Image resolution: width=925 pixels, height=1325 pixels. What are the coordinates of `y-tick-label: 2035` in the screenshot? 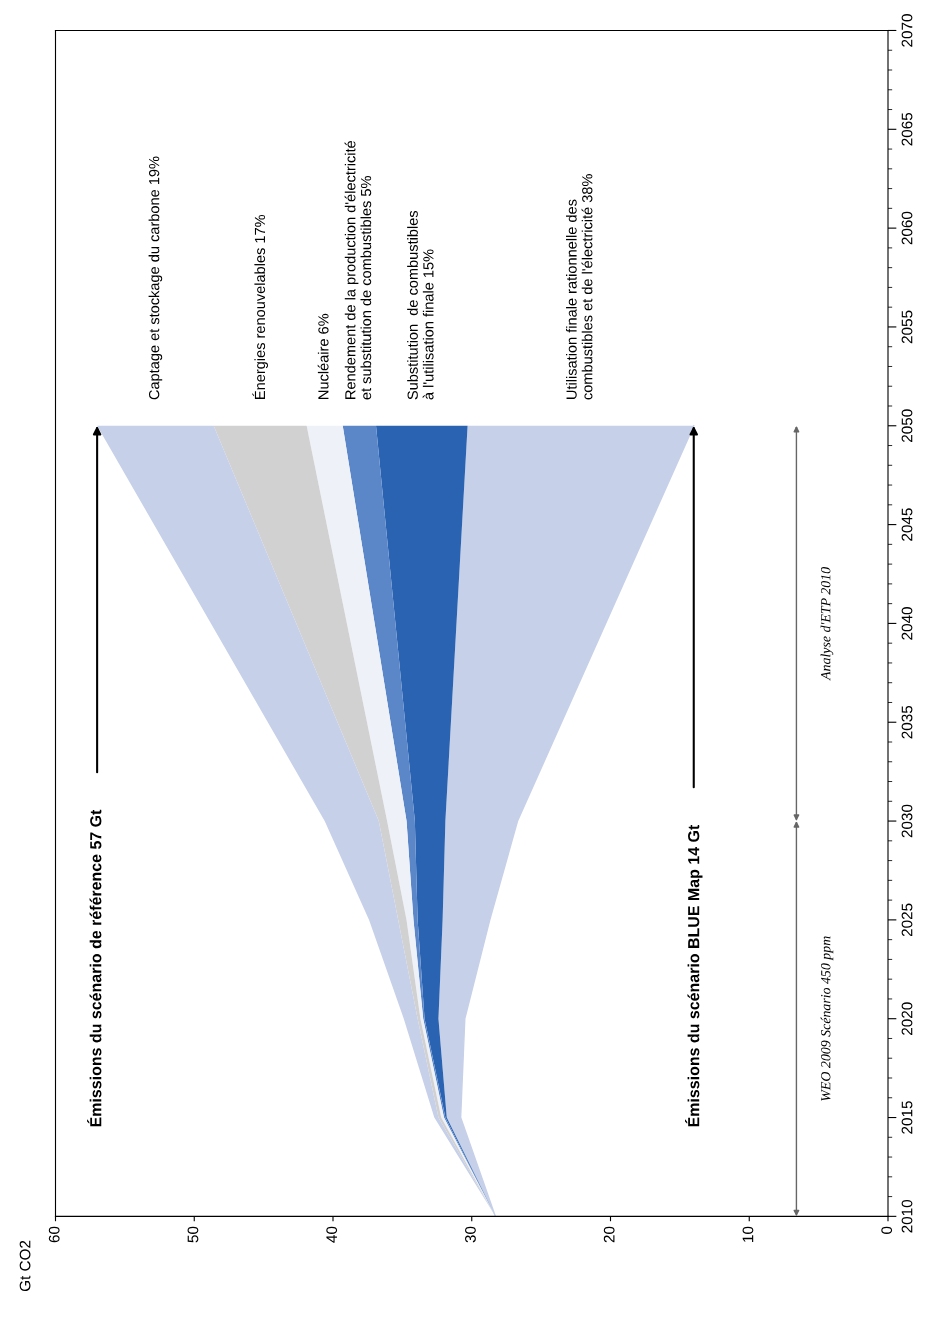 It's located at (907, 722).